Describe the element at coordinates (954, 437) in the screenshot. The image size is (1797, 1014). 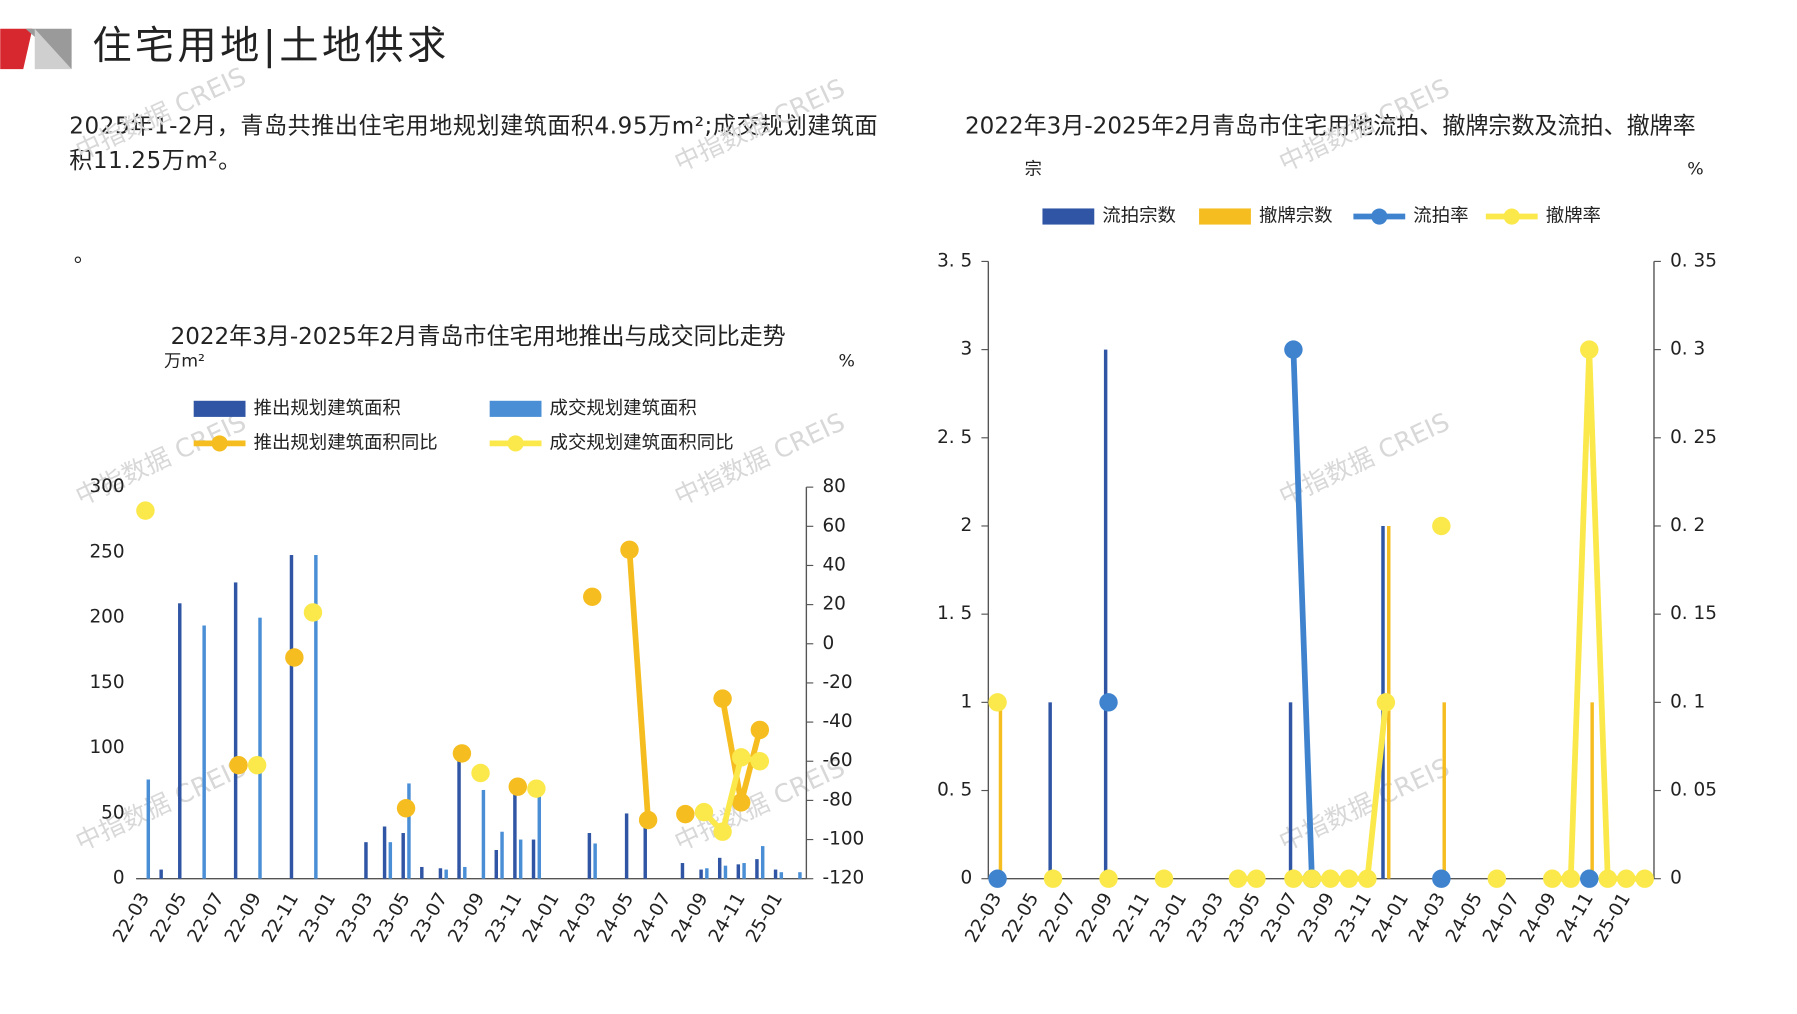
I see `y-tick-label: 2. 5` at that location.